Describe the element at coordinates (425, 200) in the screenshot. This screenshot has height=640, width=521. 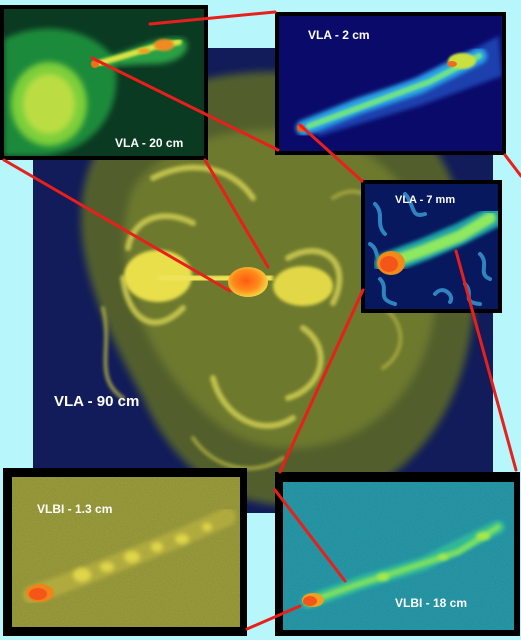
I see `vla-7mm-label: VLA - 7 mm` at that location.